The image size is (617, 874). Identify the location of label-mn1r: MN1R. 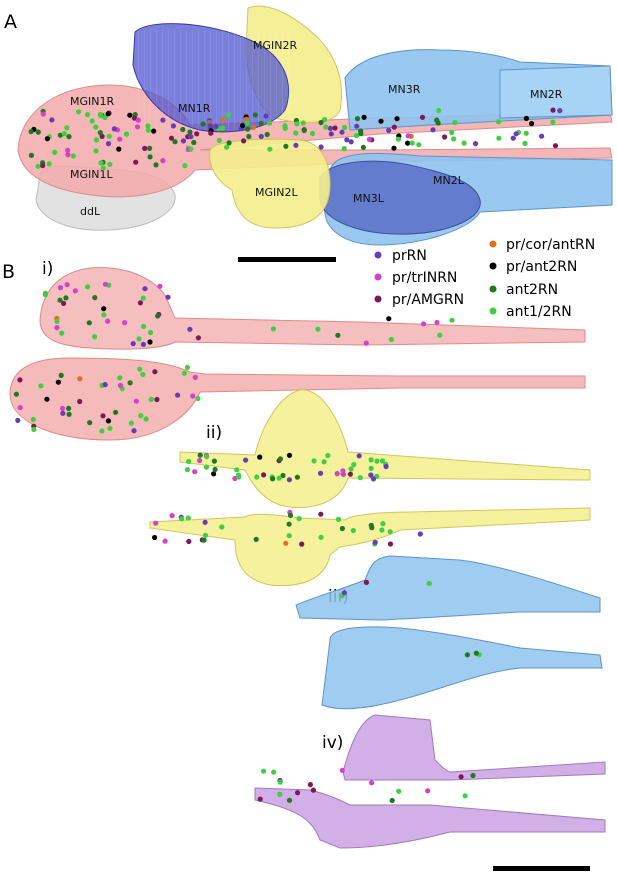
(194, 108).